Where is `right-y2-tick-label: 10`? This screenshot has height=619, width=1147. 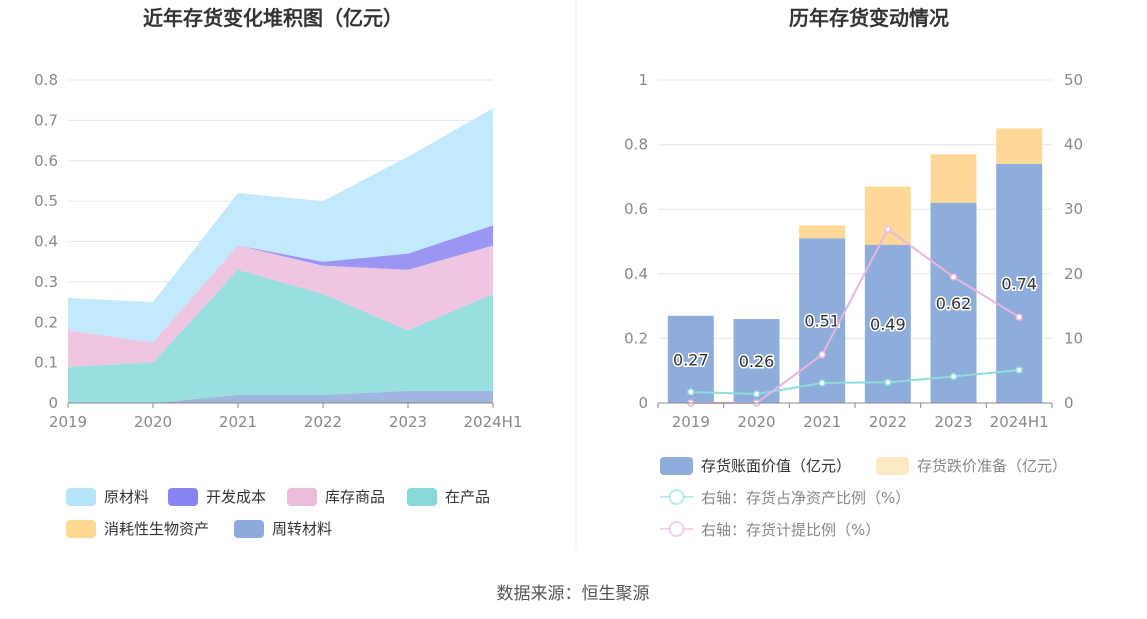 right-y2-tick-label: 10 is located at coordinates (1073, 338).